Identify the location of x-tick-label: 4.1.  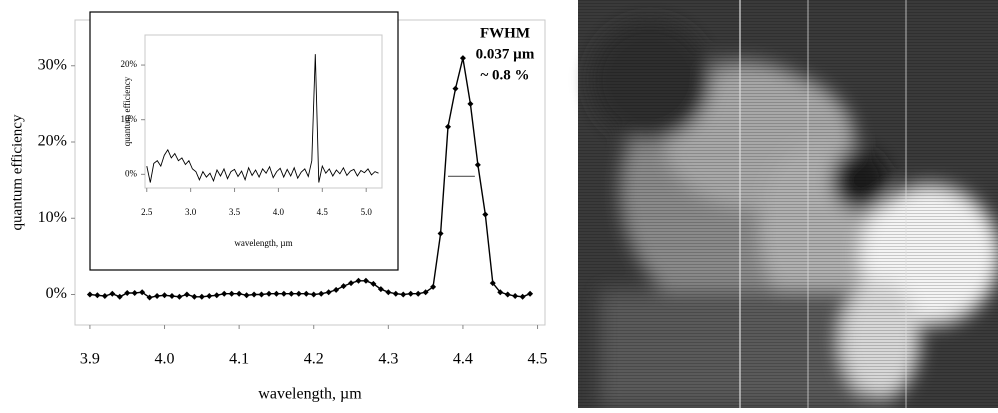
(239, 359).